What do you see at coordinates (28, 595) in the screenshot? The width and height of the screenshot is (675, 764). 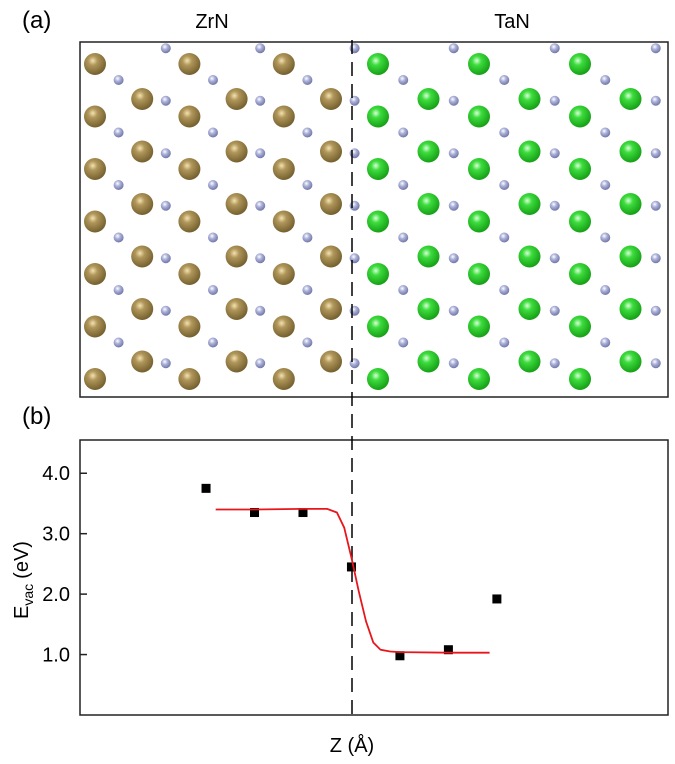 I see `y-label-sub: vac` at bounding box center [28, 595].